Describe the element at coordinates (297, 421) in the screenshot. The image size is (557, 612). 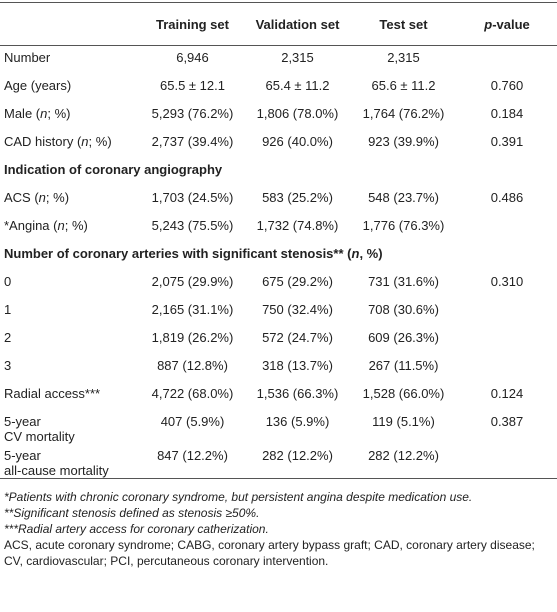
I see `cell: 136 (5.9%)` at that location.